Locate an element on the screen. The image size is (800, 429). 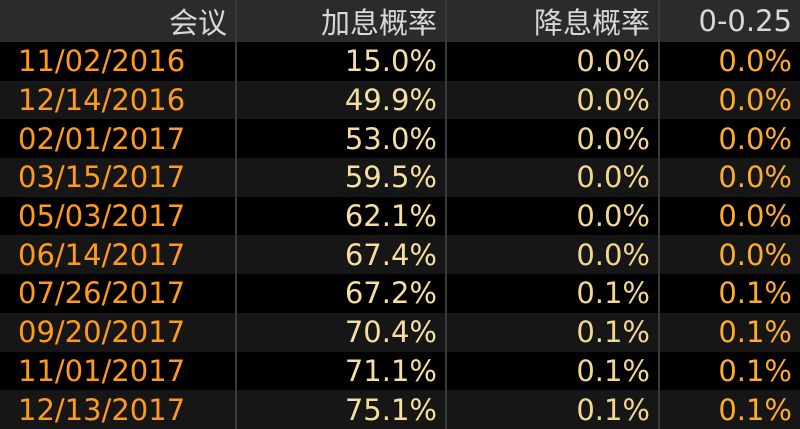
column-header: 降息概率 is located at coordinates (553, 21).